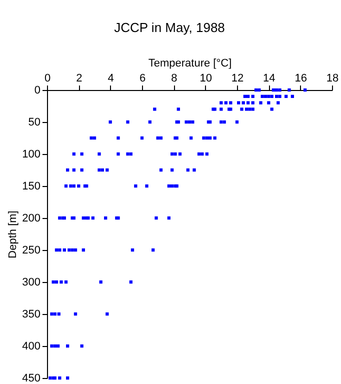  Describe the element at coordinates (37, 90) in the screenshot. I see `y-tick-label: 0` at that location.